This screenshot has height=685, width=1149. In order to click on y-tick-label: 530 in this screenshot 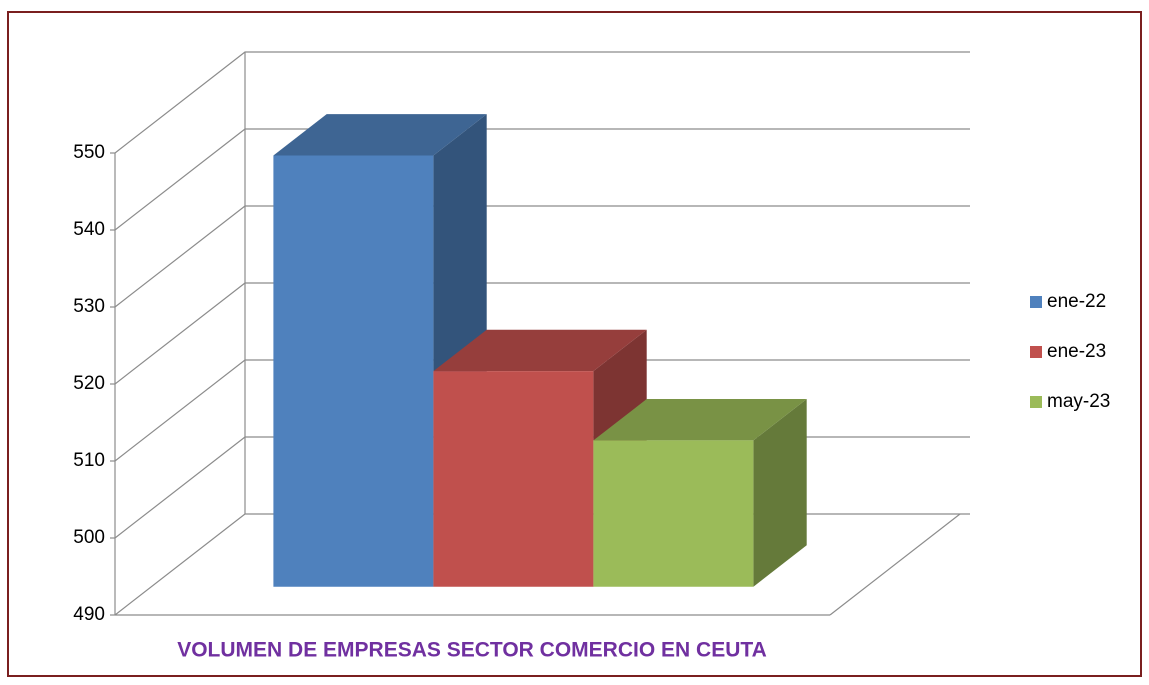, I will do `click(89, 306)`.